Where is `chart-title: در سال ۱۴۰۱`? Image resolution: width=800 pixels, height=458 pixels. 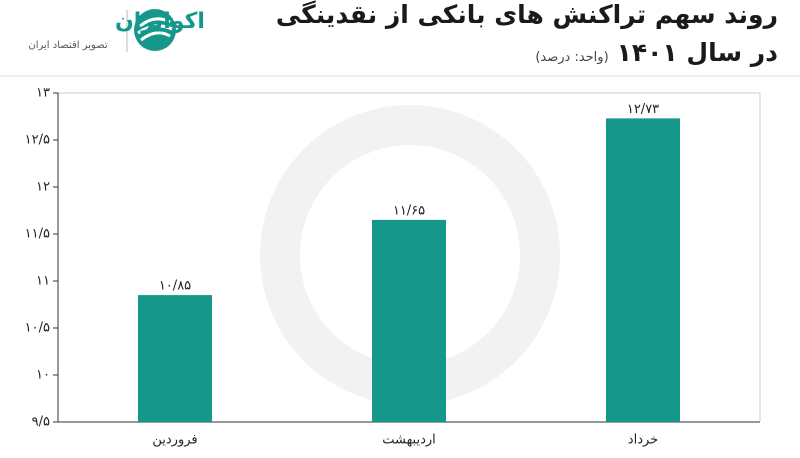
chart-title: در سال ۱۴۰۱ is located at coordinates (697, 52).